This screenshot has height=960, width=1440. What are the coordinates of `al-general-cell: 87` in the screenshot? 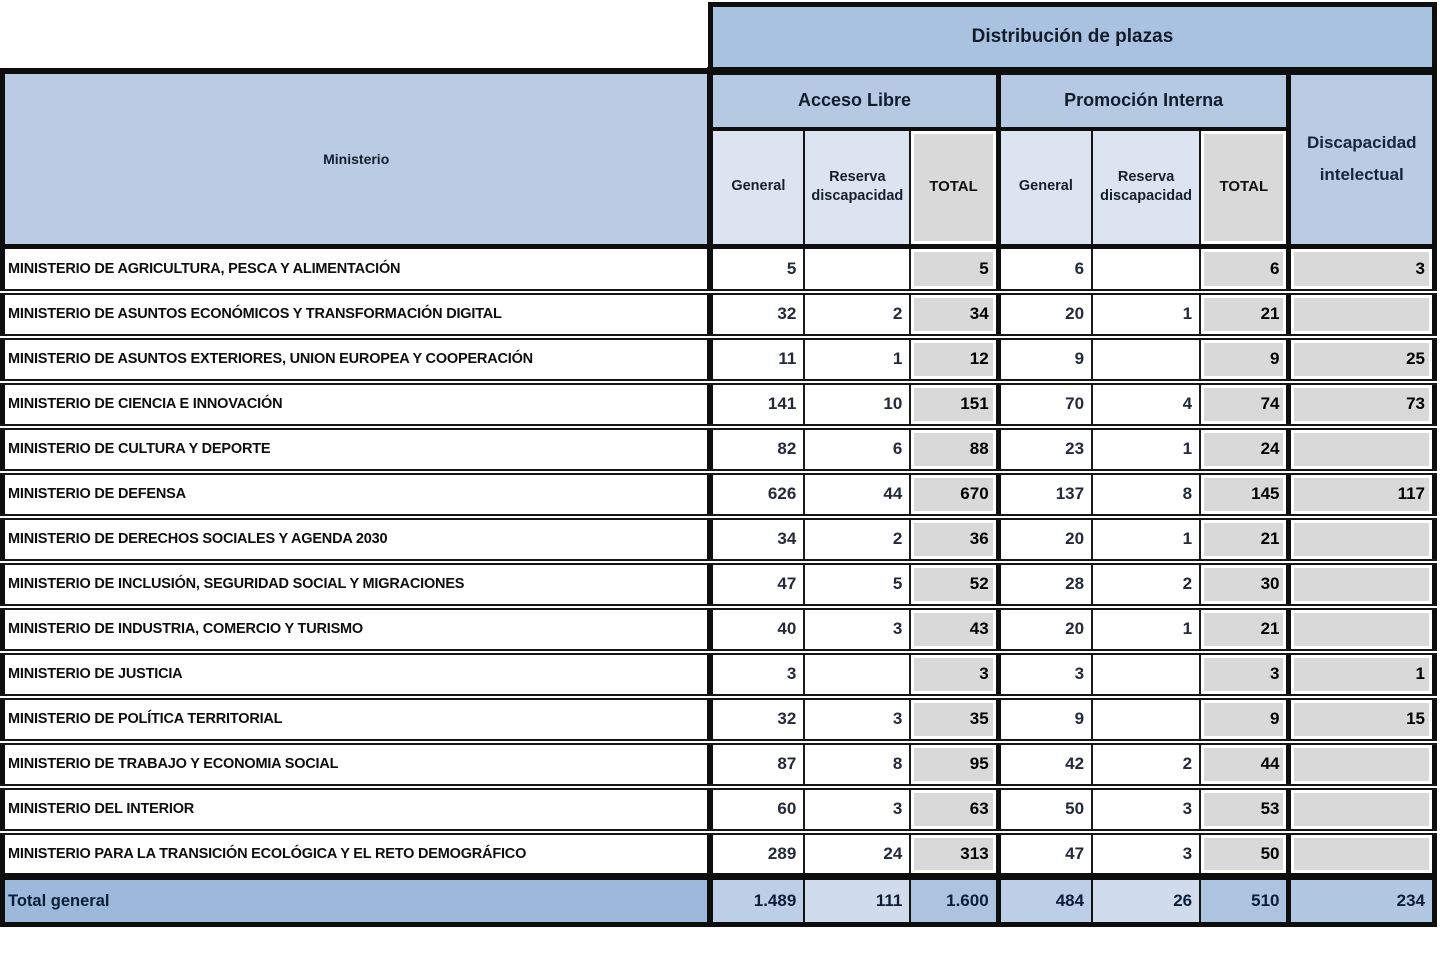 It's located at (756, 765).